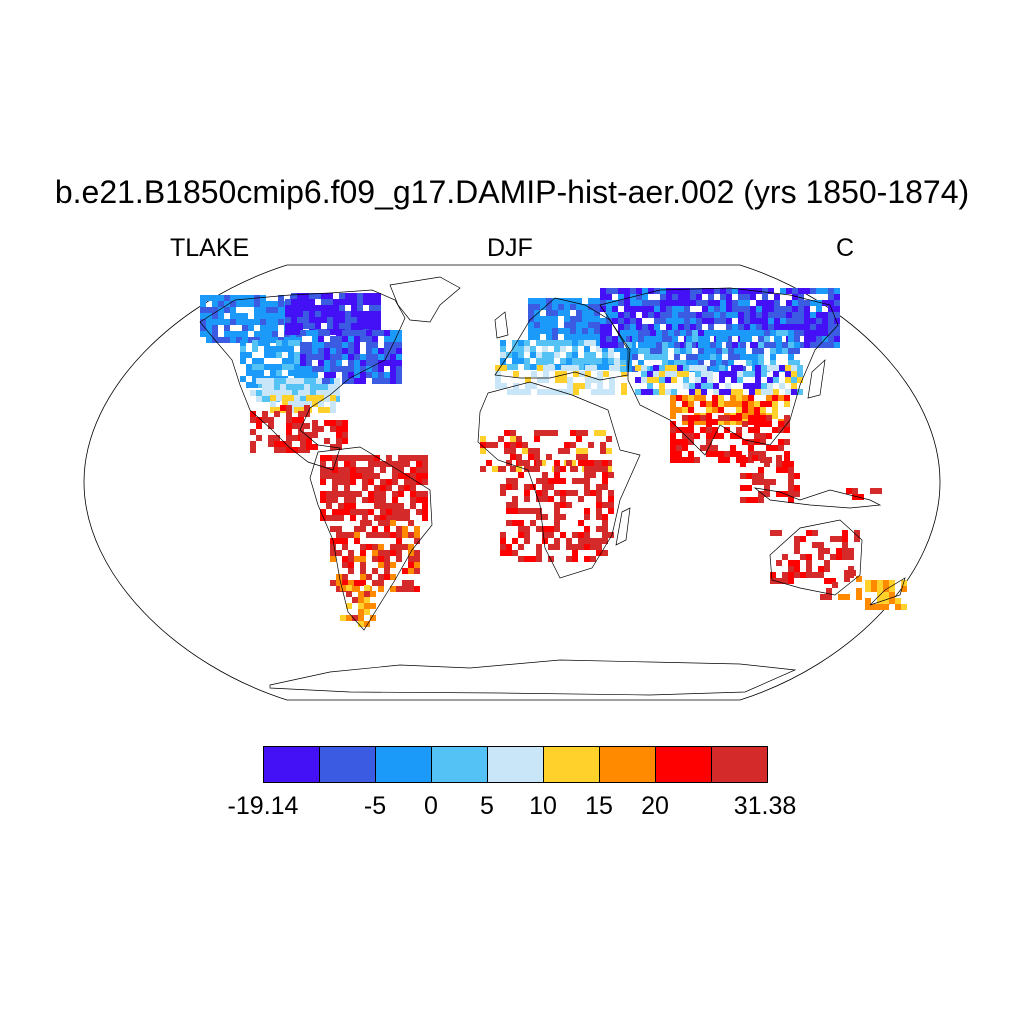 Image resolution: width=1024 pixels, height=1024 pixels. I want to click on units-label: C, so click(845, 248).